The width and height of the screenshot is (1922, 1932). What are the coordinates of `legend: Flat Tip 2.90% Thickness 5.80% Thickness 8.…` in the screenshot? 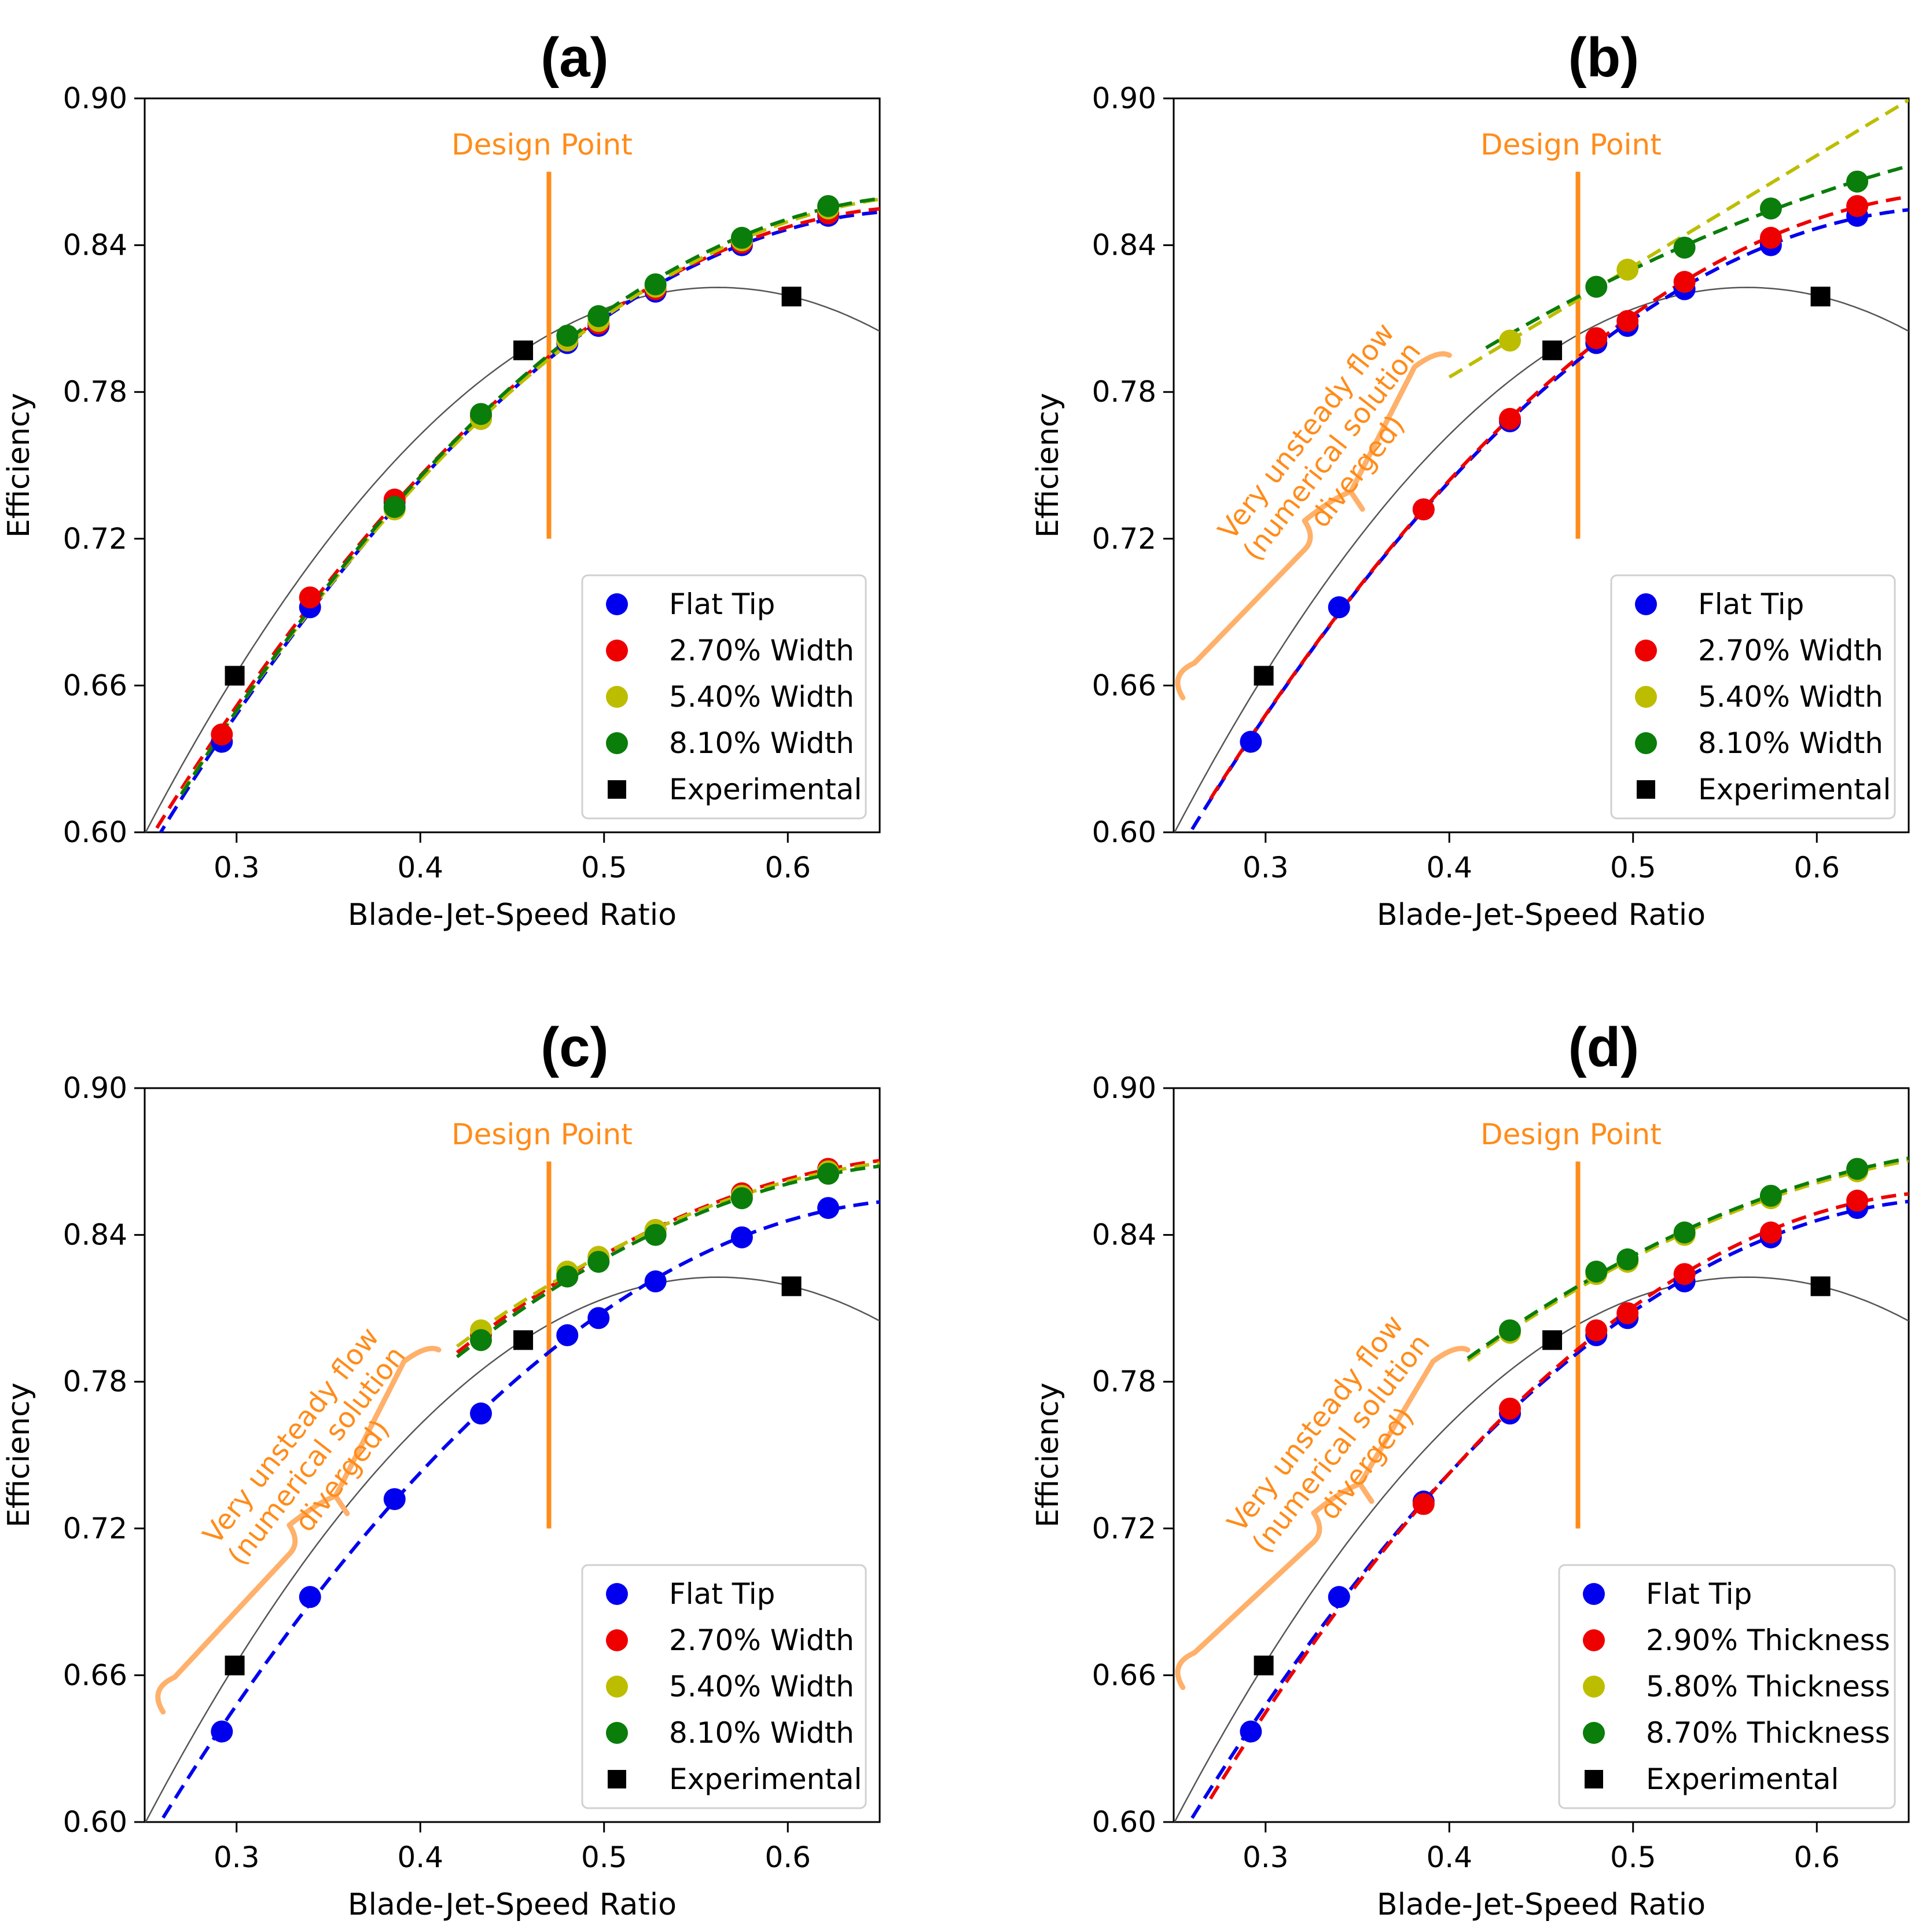 It's located at (1727, 1686).